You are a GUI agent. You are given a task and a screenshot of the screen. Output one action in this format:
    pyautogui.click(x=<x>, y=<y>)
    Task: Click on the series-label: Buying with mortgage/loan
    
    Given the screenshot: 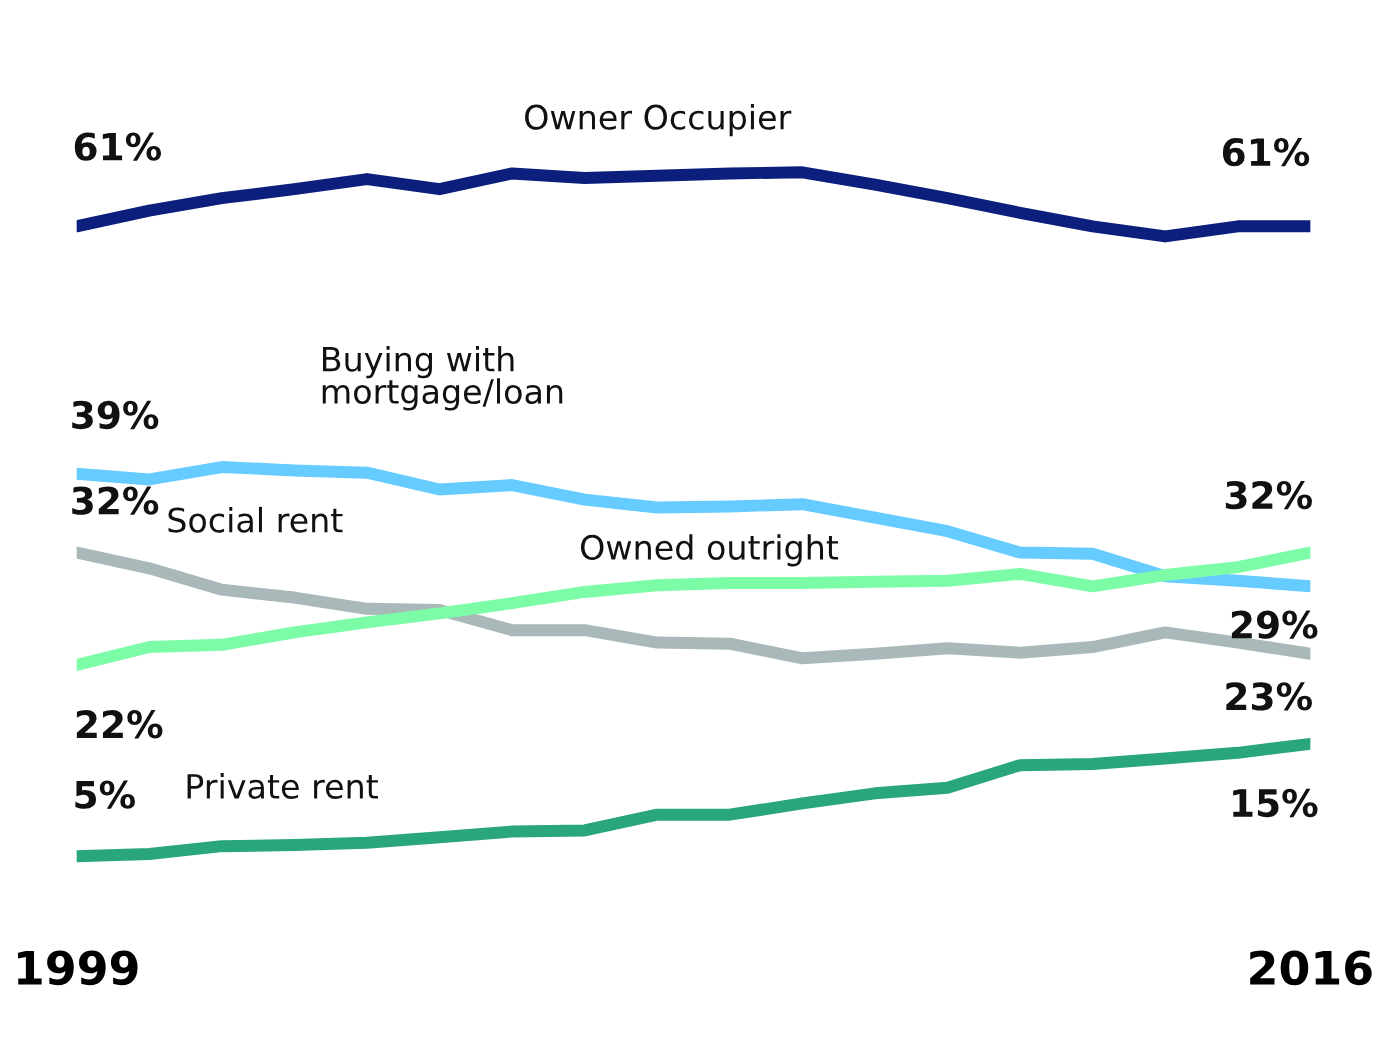 What is the action you would take?
    pyautogui.click(x=442, y=378)
    